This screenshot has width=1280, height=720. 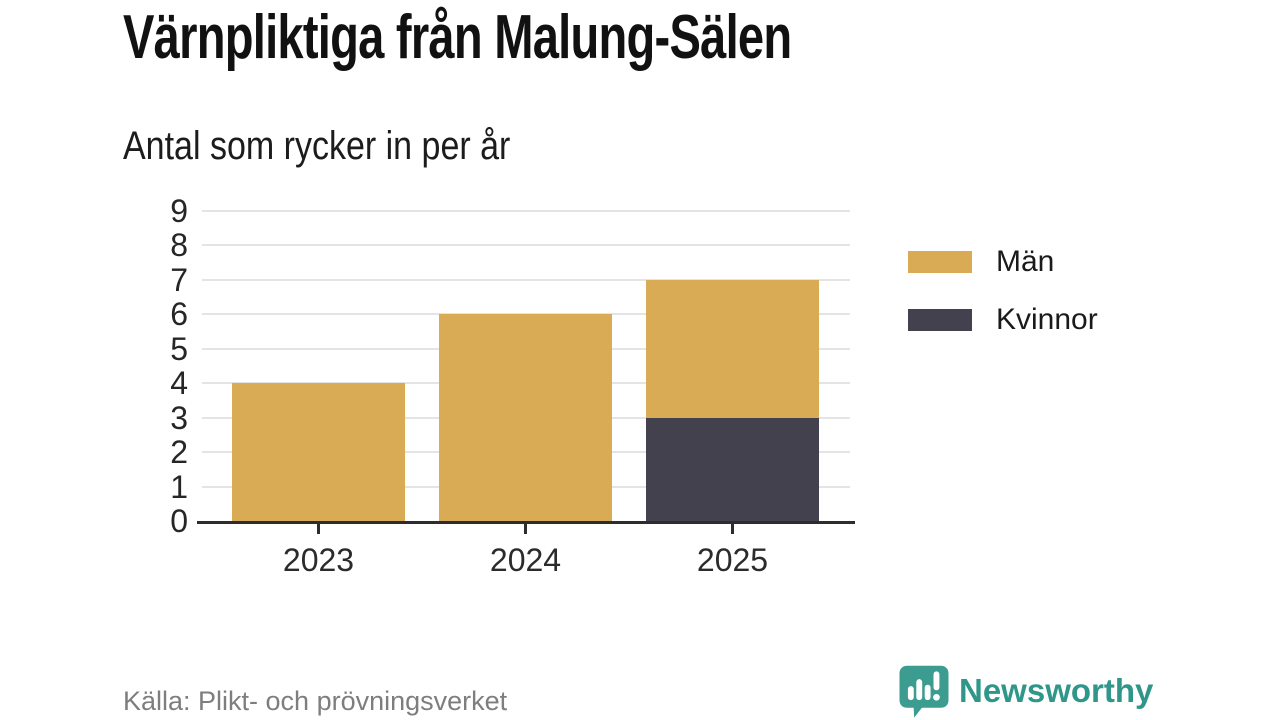 I want to click on bar-segment-män-2024, so click(x=525, y=417).